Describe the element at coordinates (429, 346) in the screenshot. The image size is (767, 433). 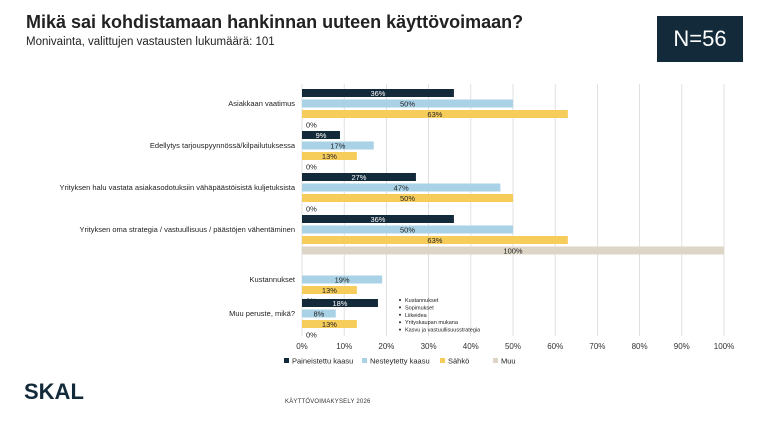
I see `x-tick-label: 30%` at that location.